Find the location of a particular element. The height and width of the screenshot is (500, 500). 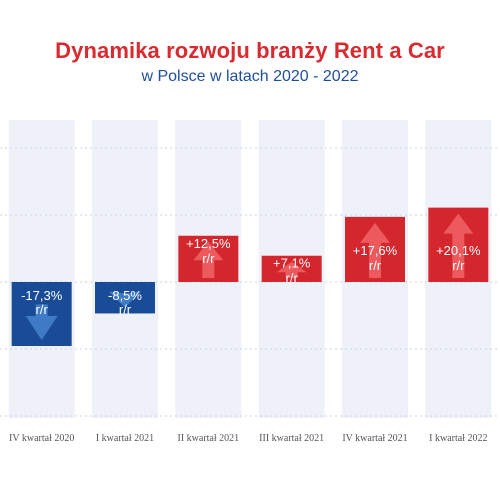

chart-subtitle: w Polsce w latach 2020 - 2022 is located at coordinates (250, 76).